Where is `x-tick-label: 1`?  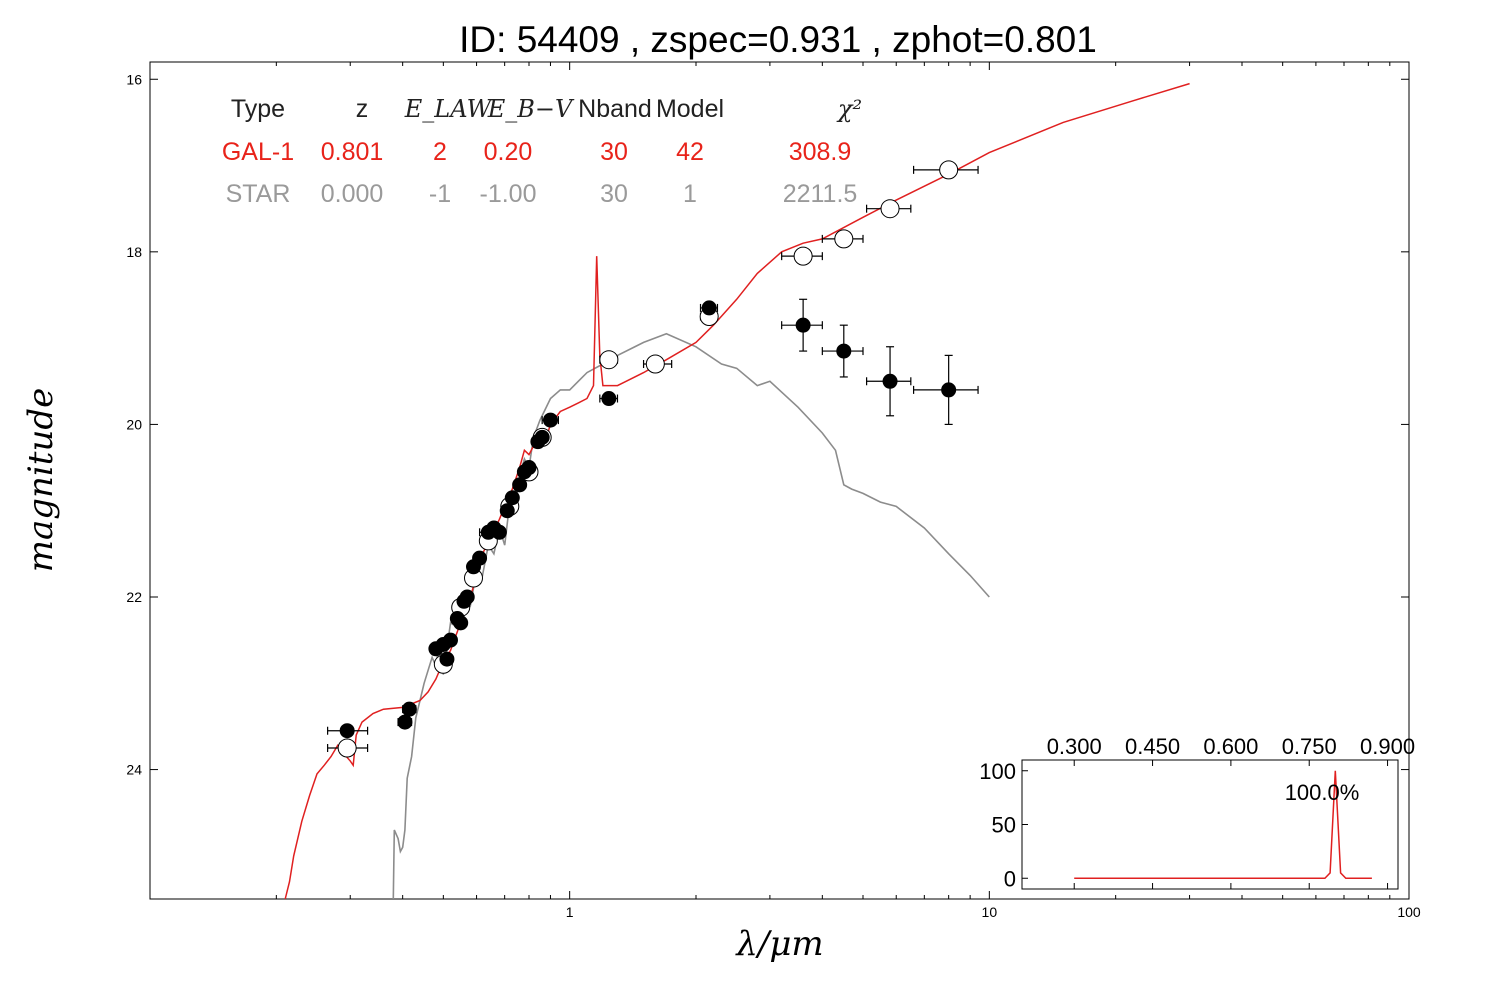 x-tick-label: 1 is located at coordinates (570, 912).